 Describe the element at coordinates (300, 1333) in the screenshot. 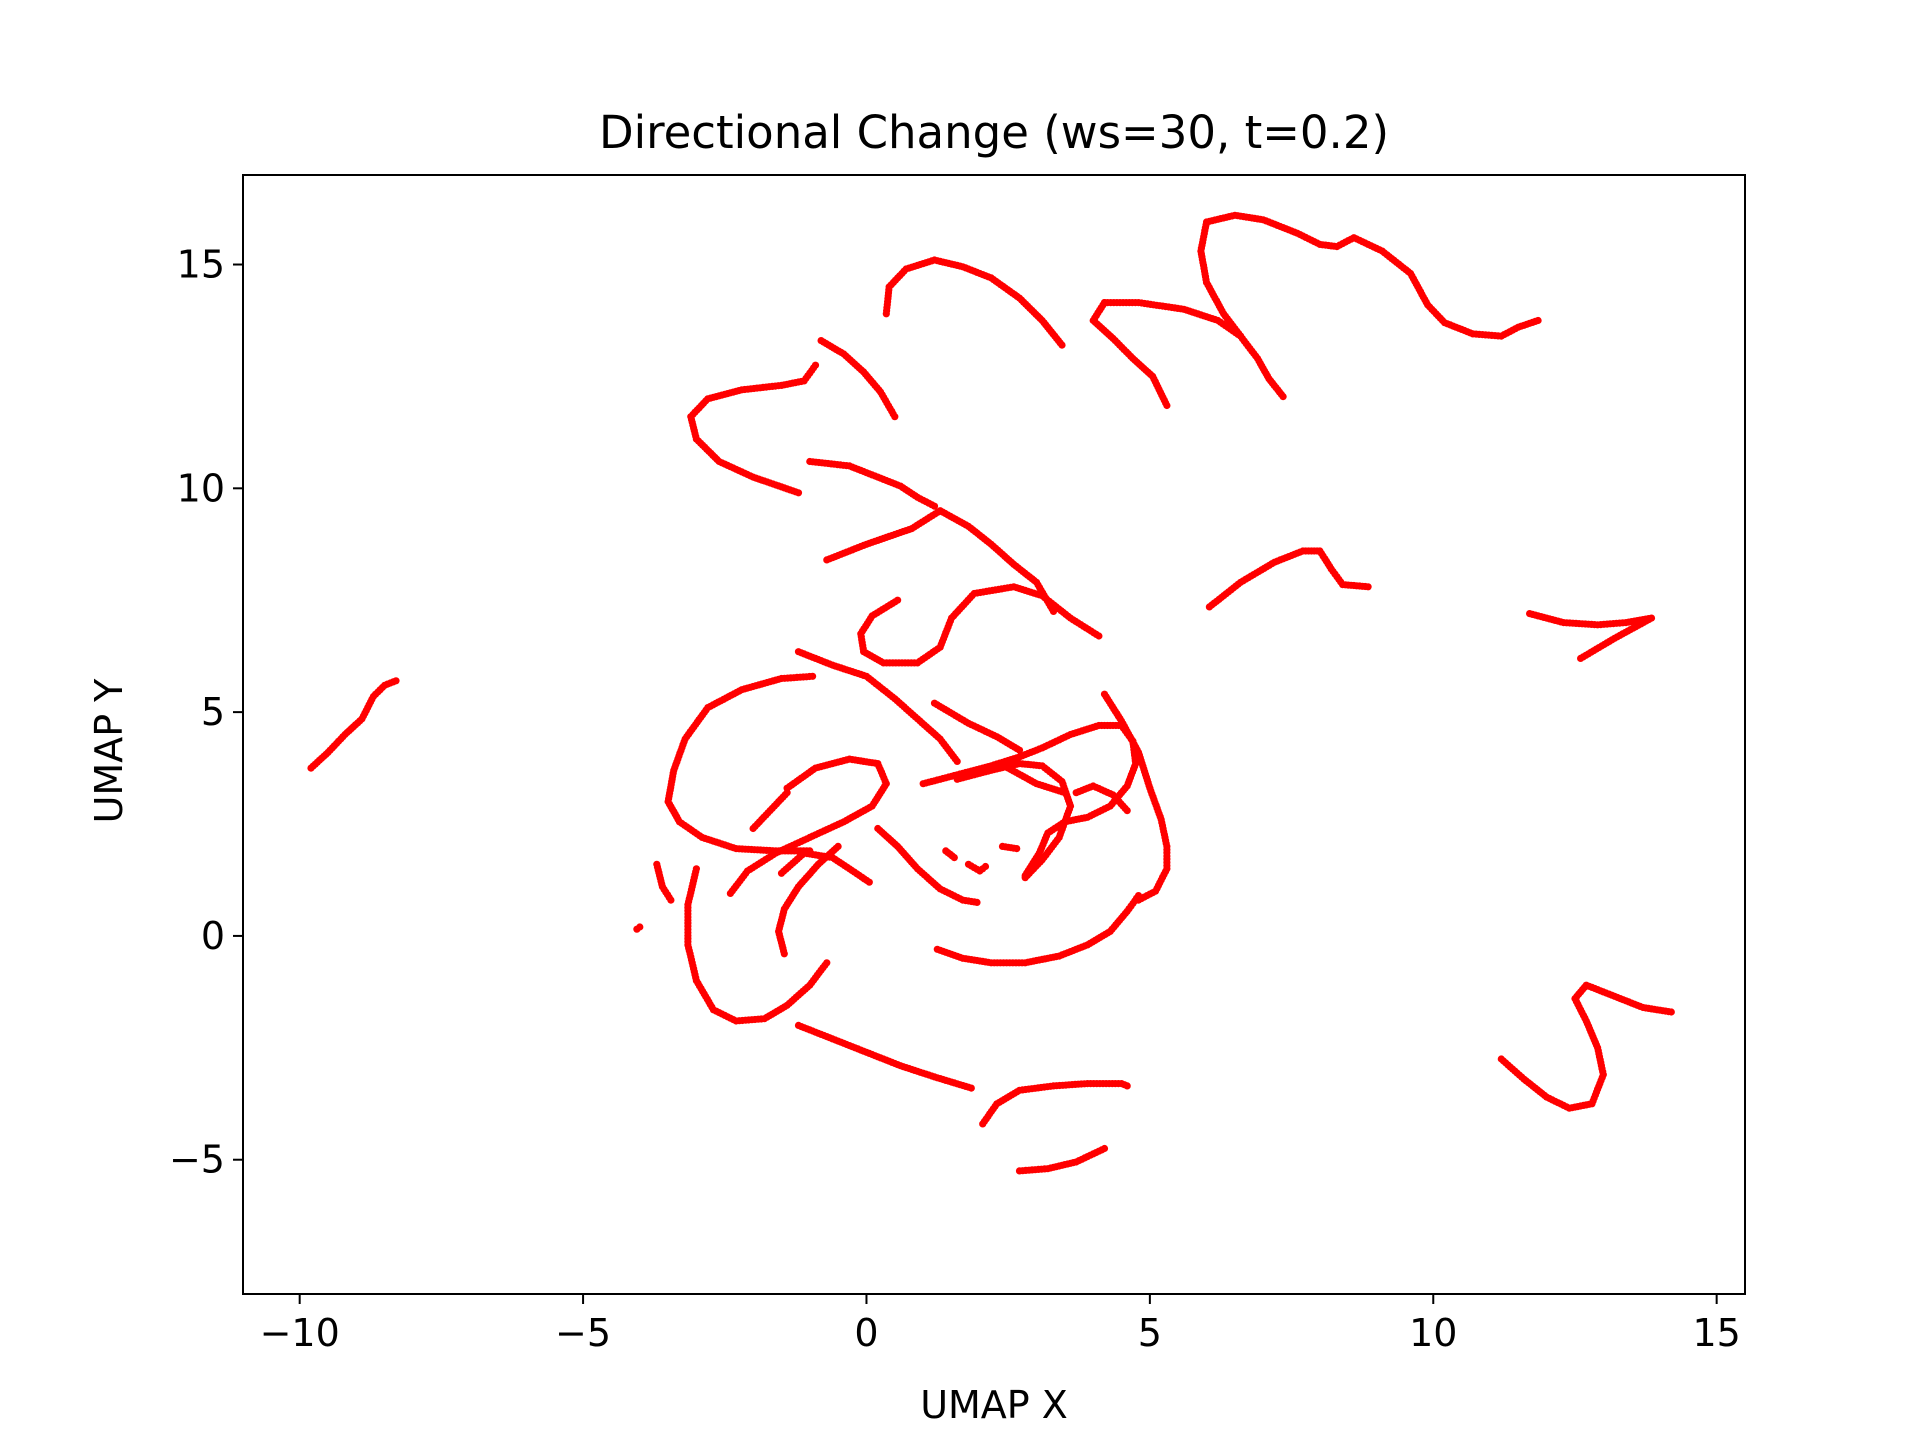

I see `x-tick-label: −10` at that location.